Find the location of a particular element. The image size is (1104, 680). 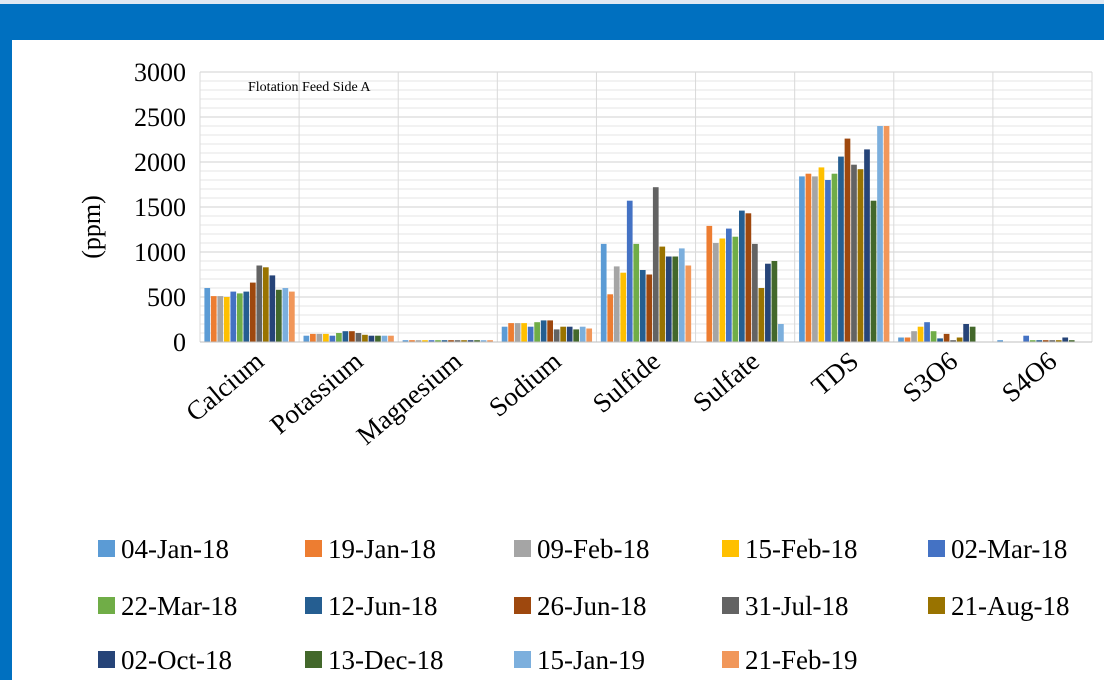

legend-label: 04-Jan-18 is located at coordinates (175, 549).